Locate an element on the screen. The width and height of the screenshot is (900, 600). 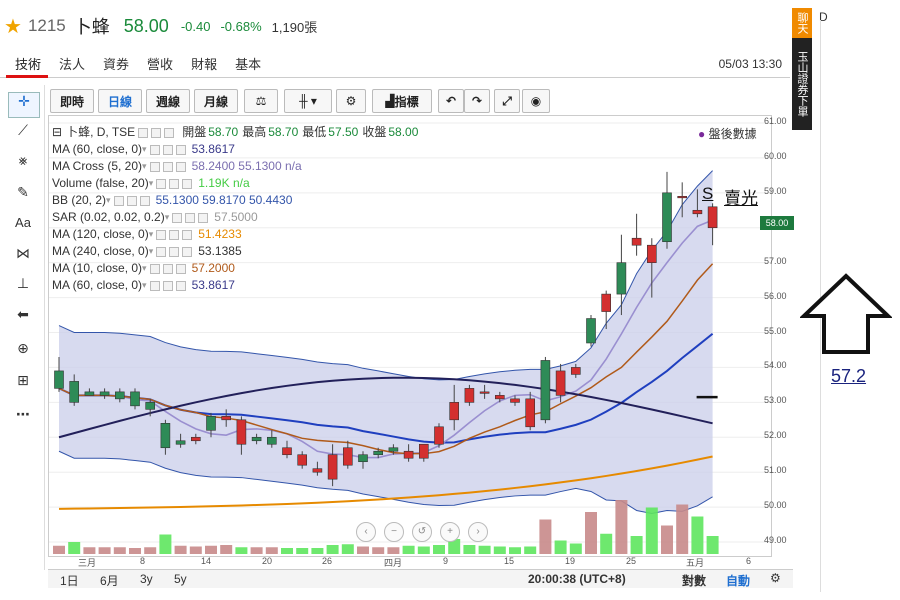
price-change-pct: -0.68% is located at coordinates (241, 26).